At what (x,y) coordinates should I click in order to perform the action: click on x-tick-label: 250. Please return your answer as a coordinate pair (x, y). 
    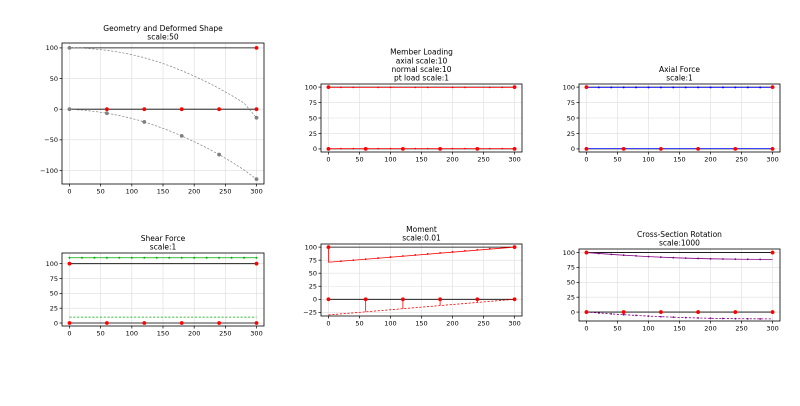
    Looking at the image, I should click on (483, 160).